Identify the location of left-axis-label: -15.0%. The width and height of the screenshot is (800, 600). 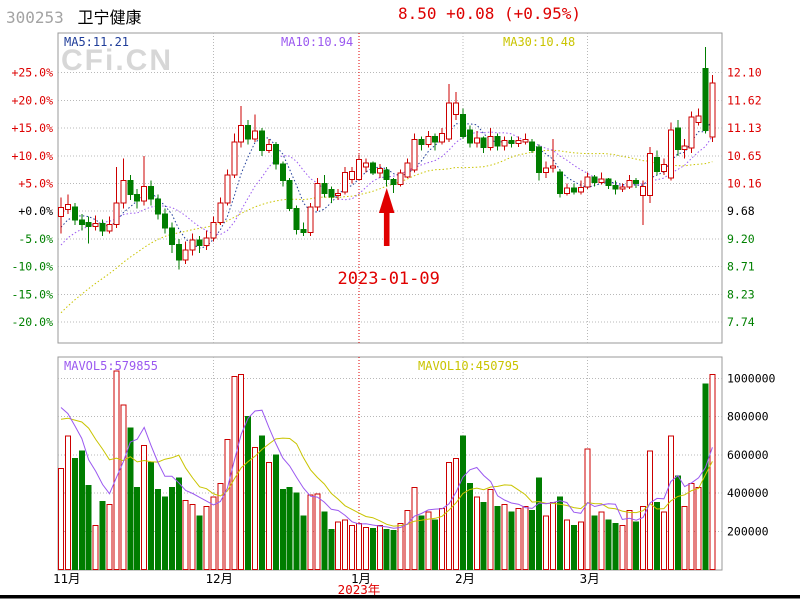
(32, 294).